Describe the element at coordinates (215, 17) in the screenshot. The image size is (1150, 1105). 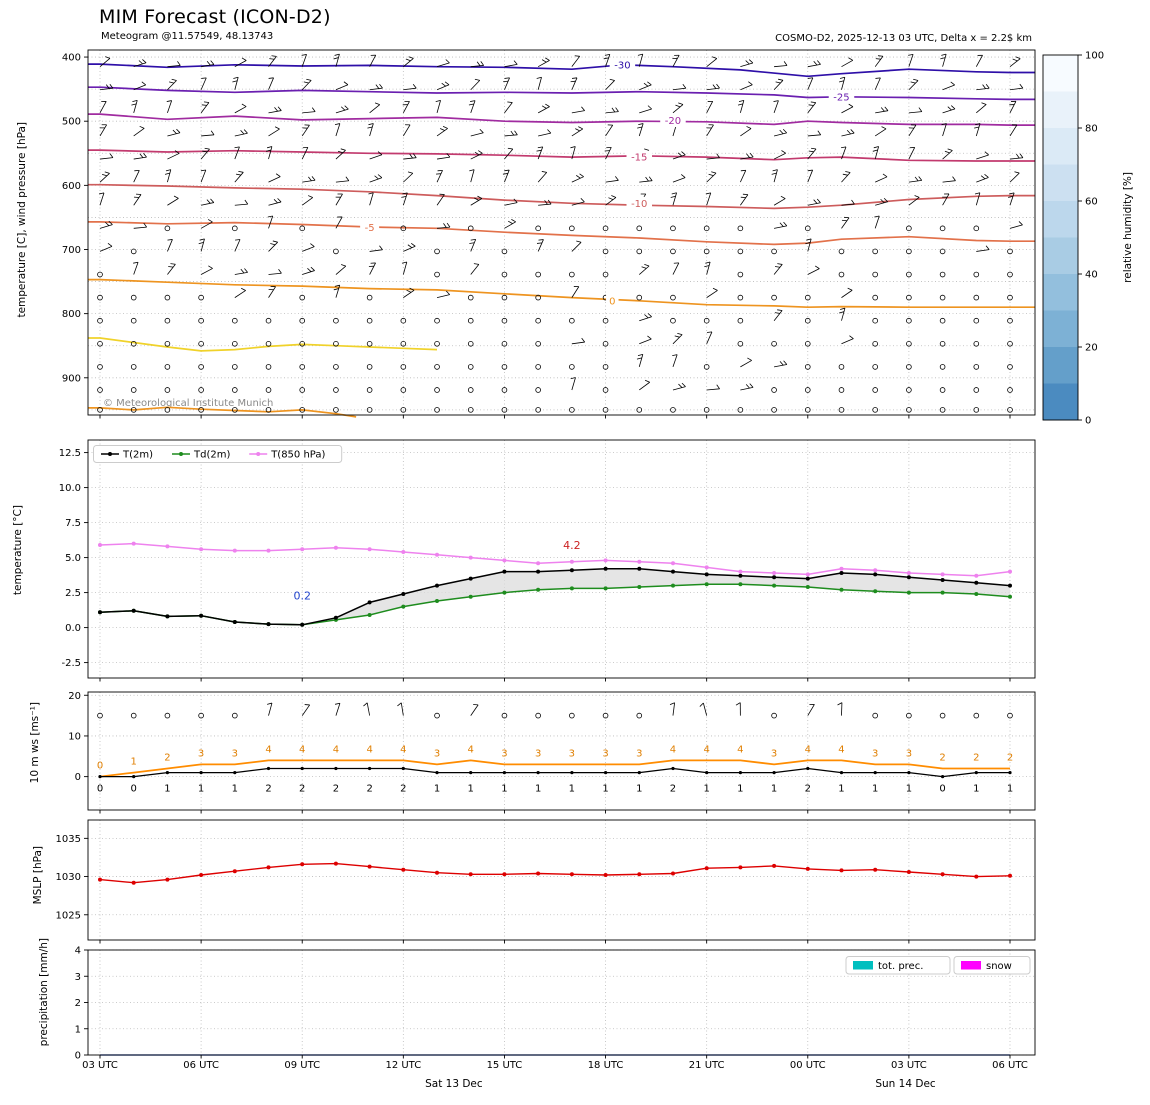
I see `page-title: MIM Forecast (ICON-D2)` at that location.